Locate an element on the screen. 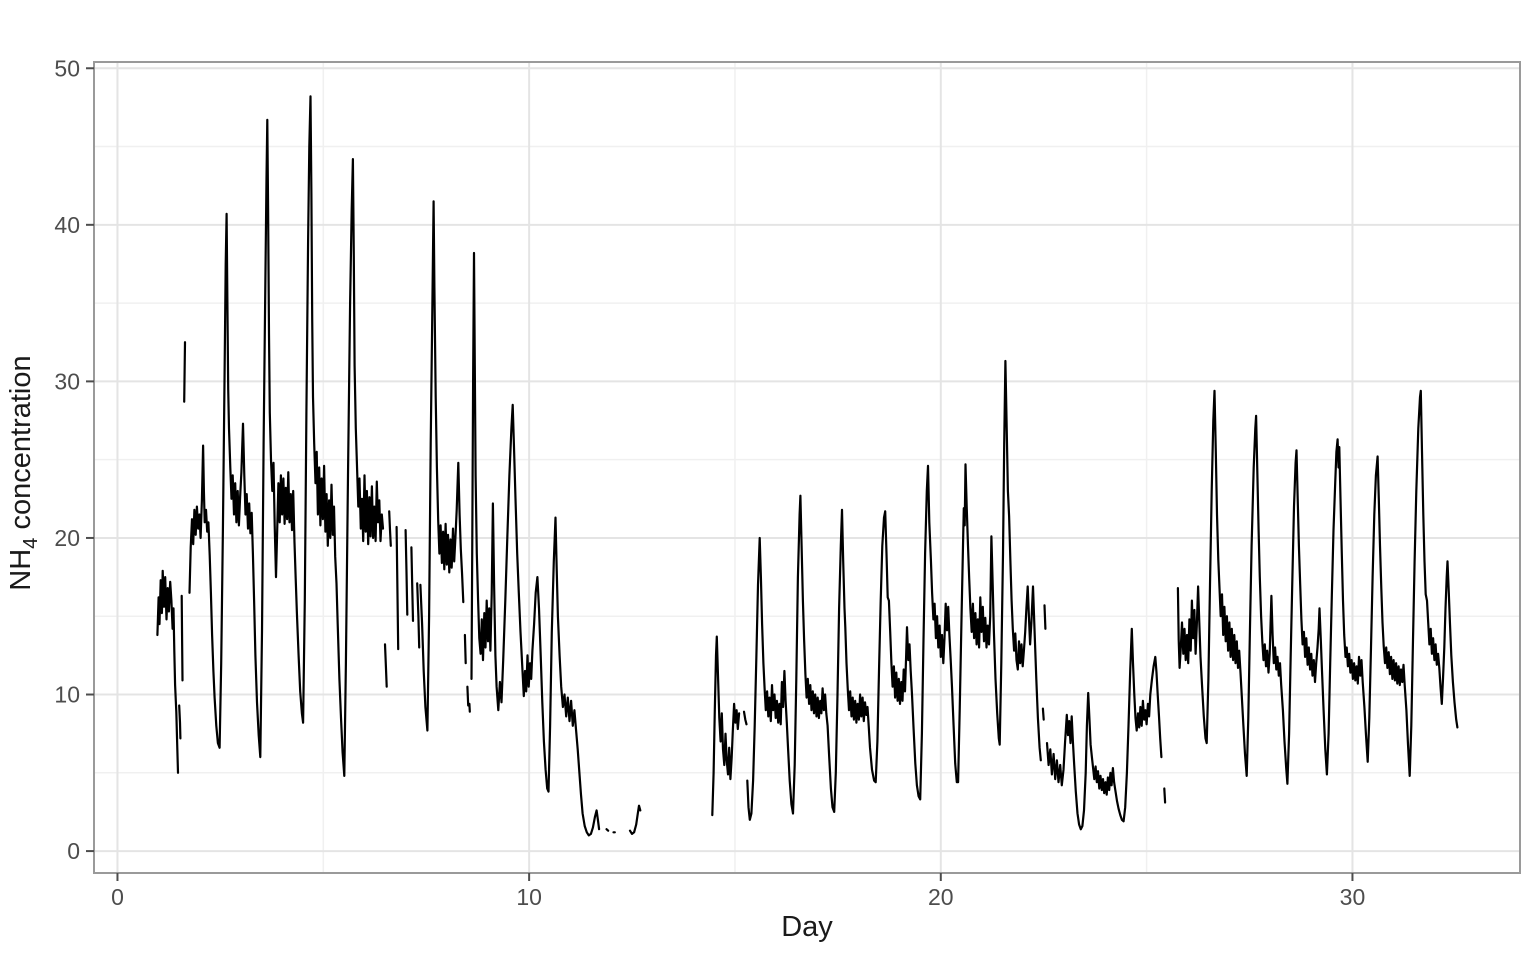 Image resolution: width=1536 pixels, height=960 pixels. y-axis-title-text: NH4 concentration is located at coordinates (23, 473).